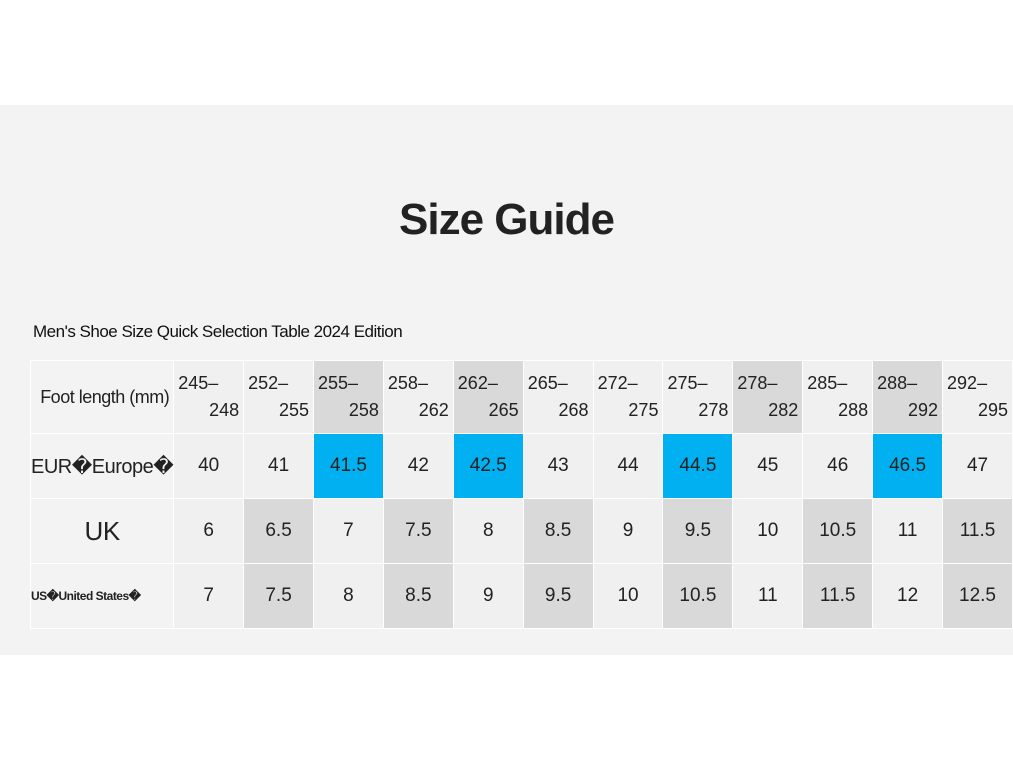 The height and width of the screenshot is (760, 1013). I want to click on table-cell: 265–268, so click(558, 397).